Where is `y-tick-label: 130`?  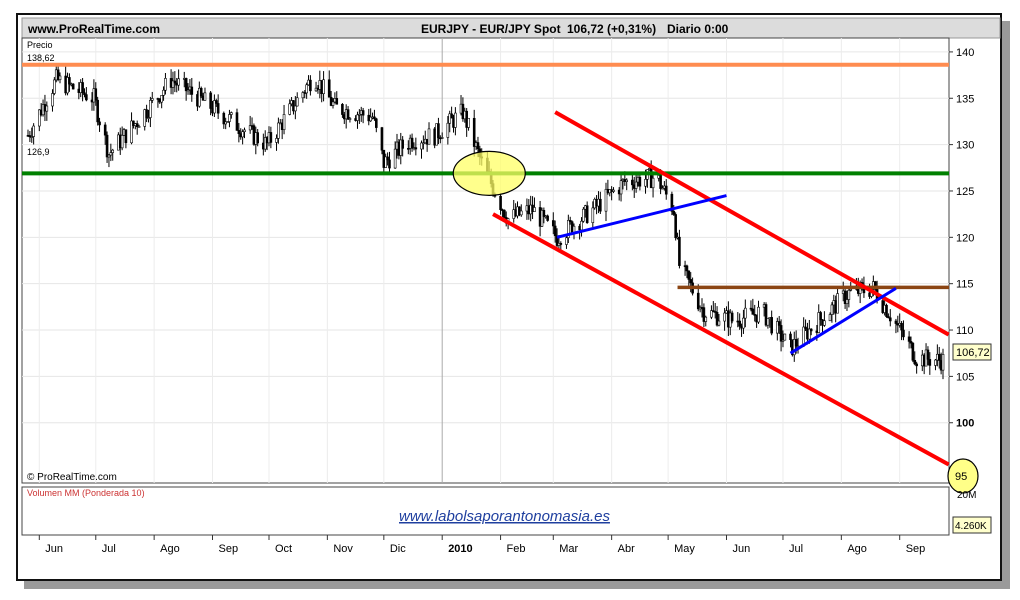
y-tick-label: 130 is located at coordinates (965, 146).